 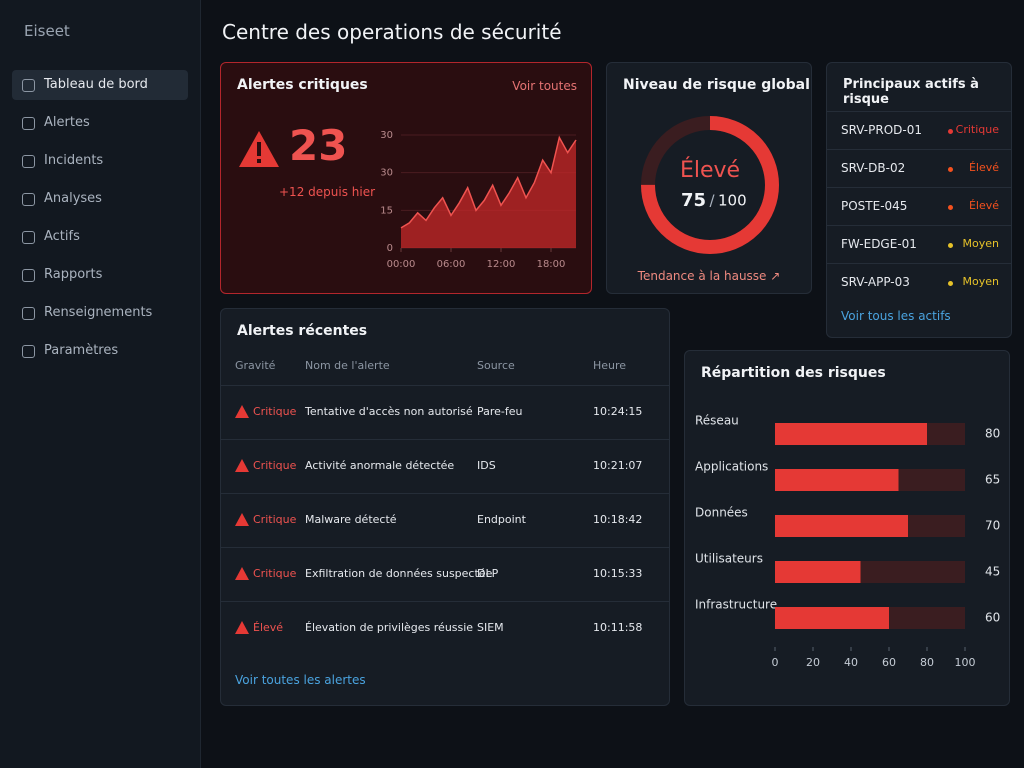 What do you see at coordinates (100, 237) in the screenshot?
I see `menu-item: Actifs` at bounding box center [100, 237].